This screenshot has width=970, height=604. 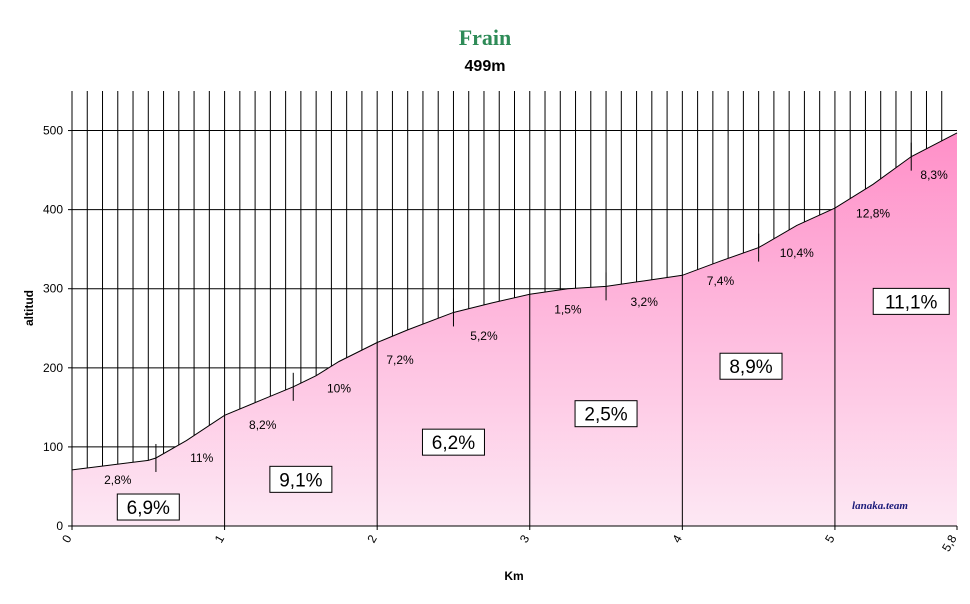 I want to click on x-tick-label: 5,8, so click(x=949, y=543).